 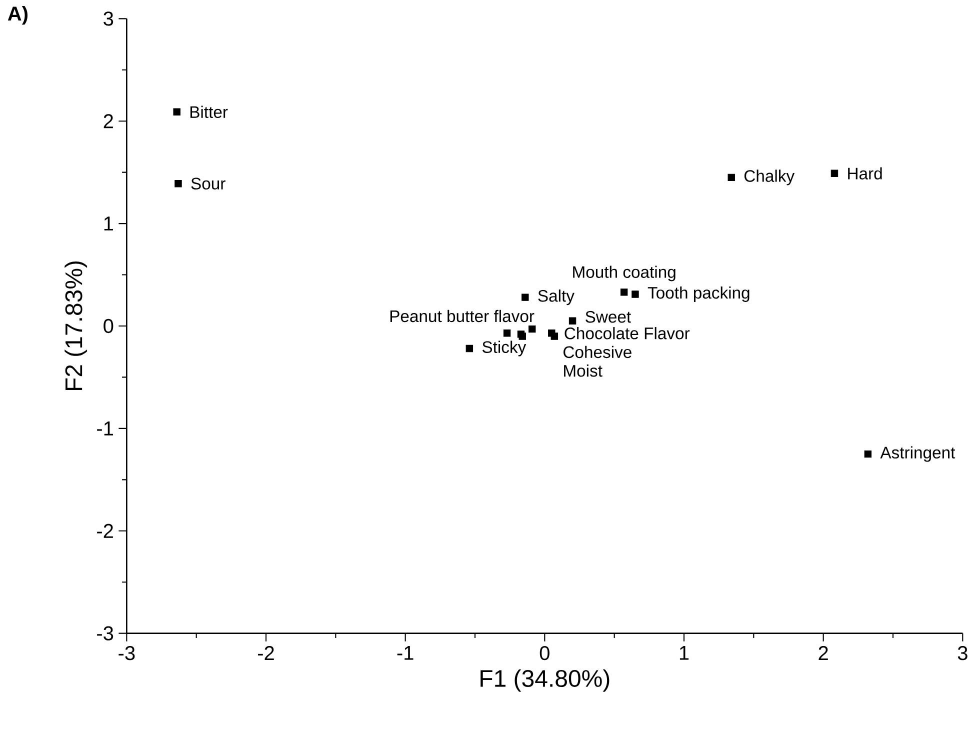 What do you see at coordinates (583, 370) in the screenshot?
I see `annotation: Moist` at bounding box center [583, 370].